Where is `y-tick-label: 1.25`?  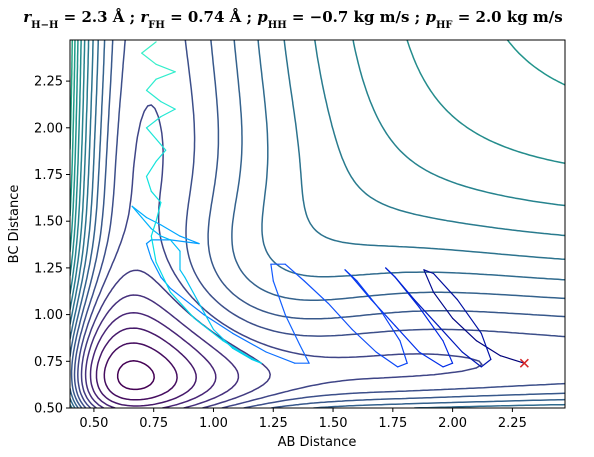 y-tick-label: 1.25 is located at coordinates (48, 268).